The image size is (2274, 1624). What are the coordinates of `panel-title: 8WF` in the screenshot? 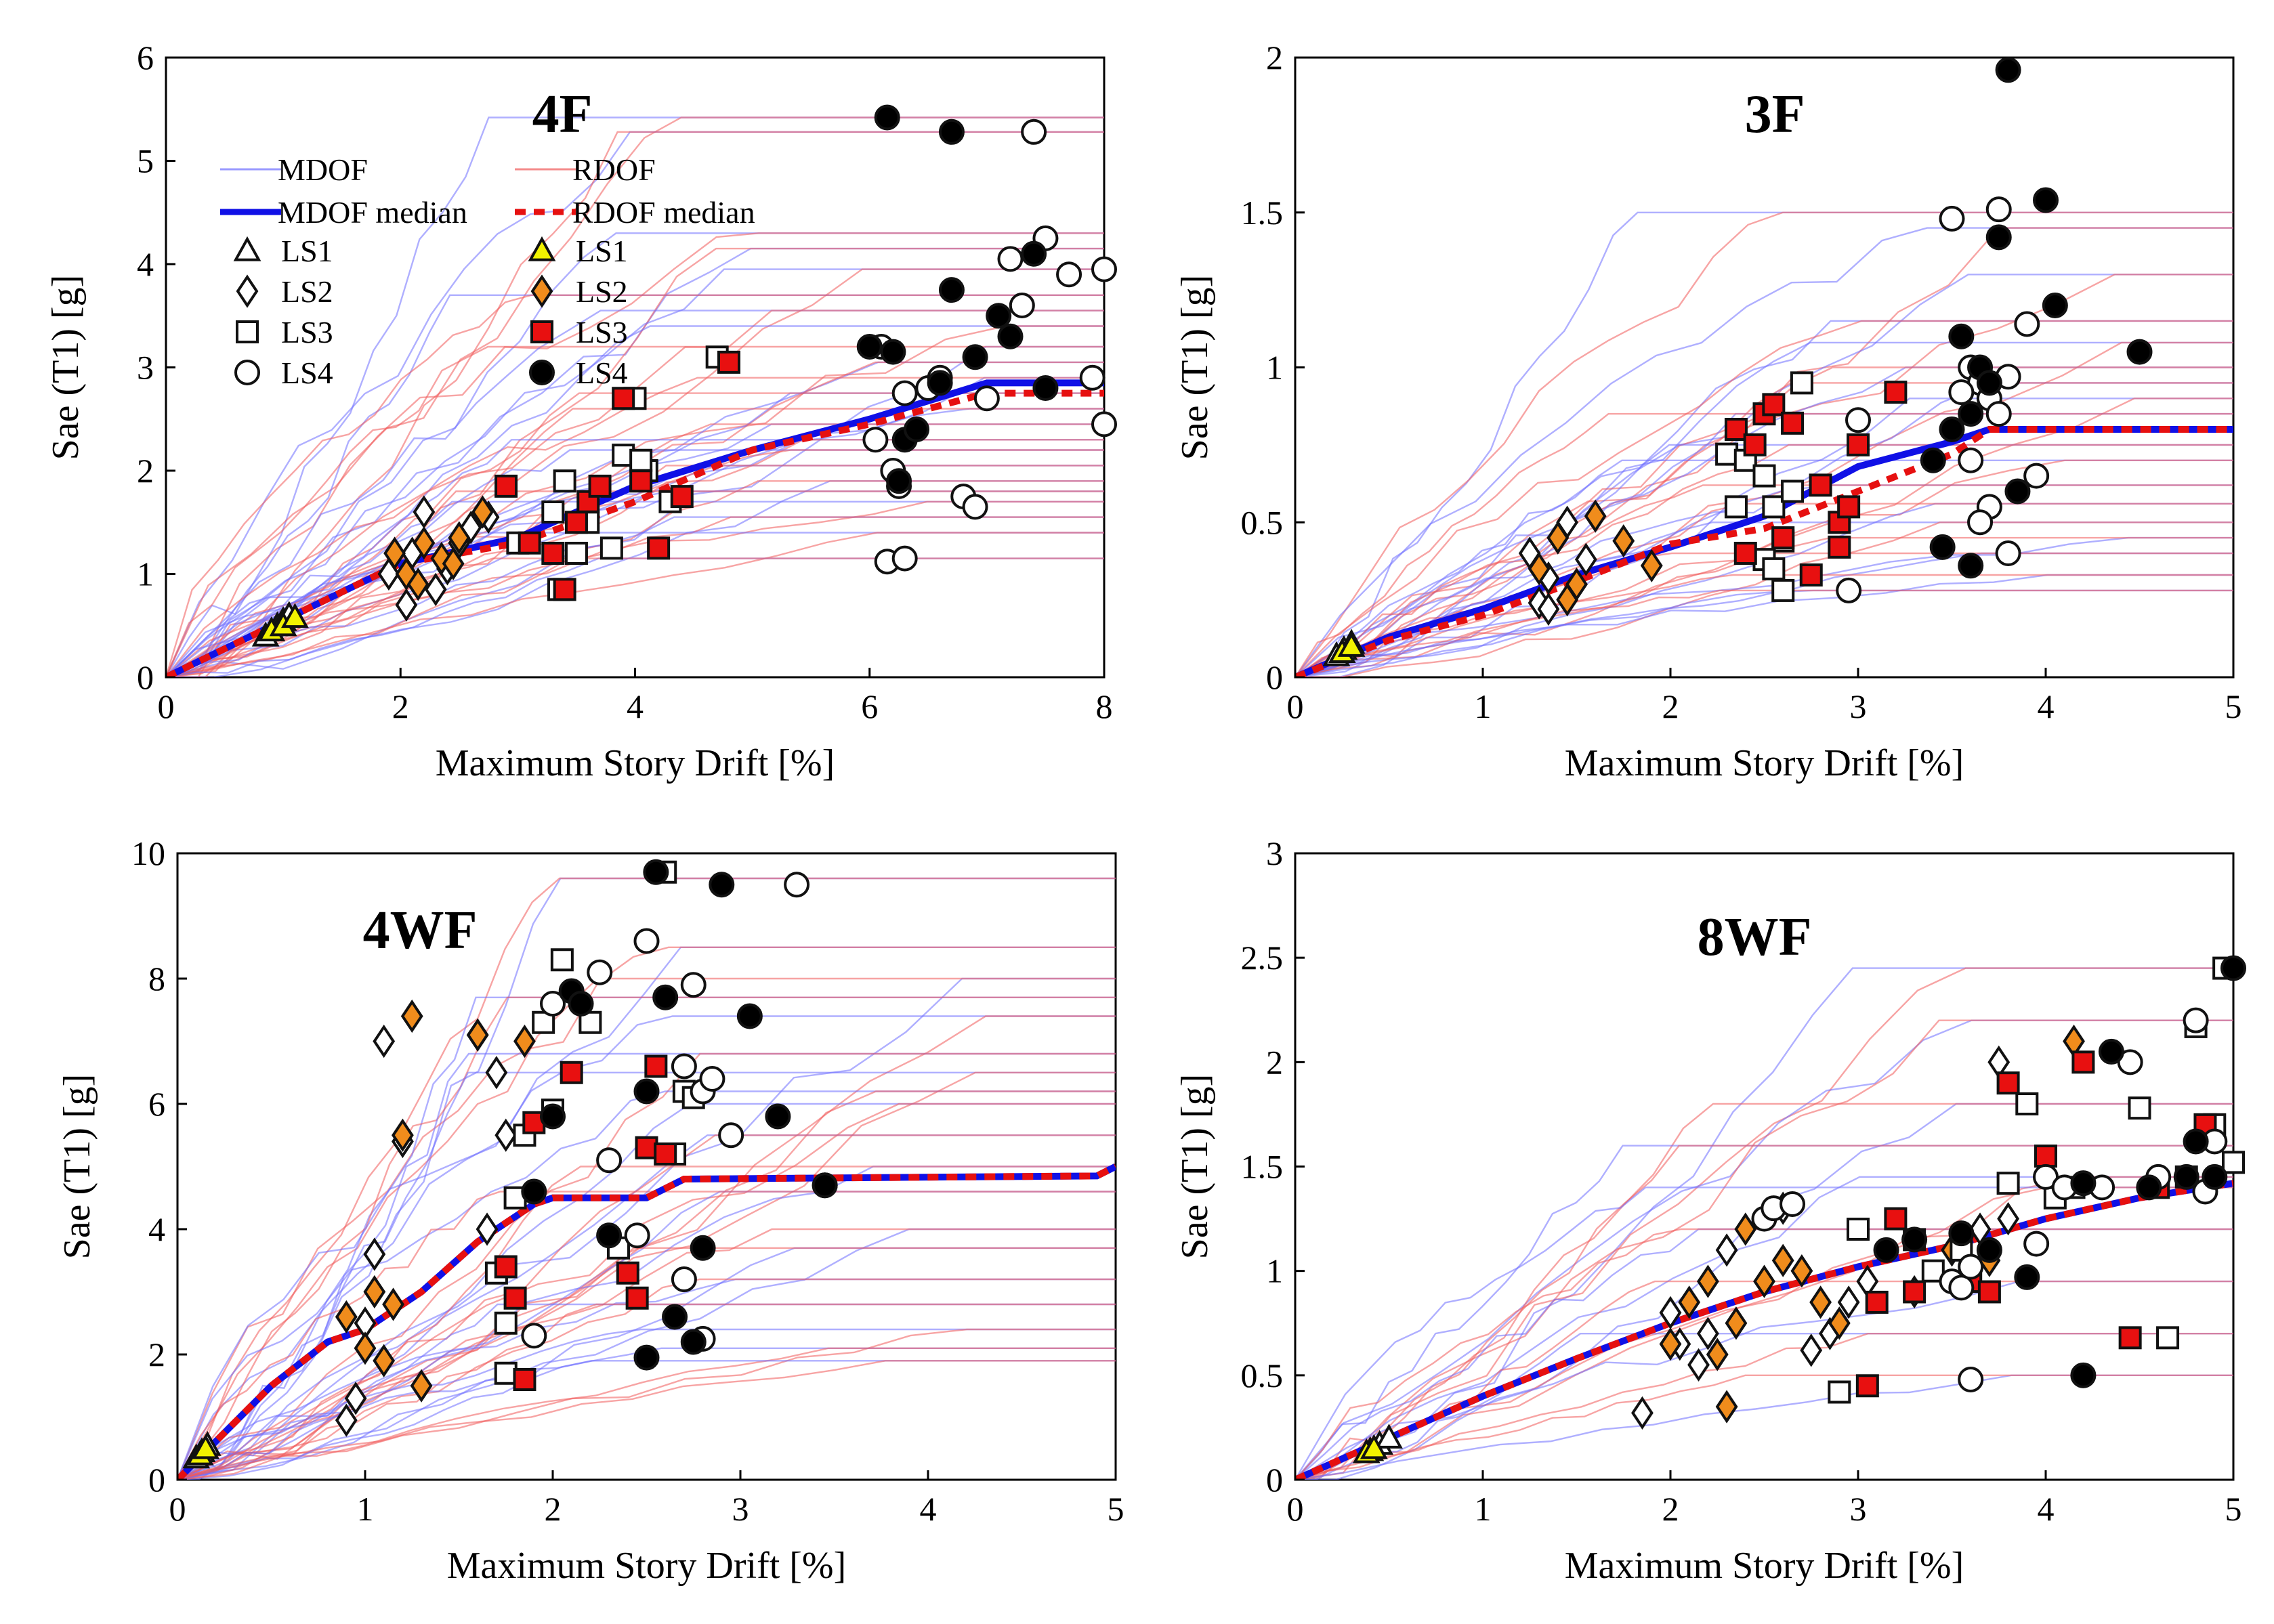 It's located at (1755, 937).